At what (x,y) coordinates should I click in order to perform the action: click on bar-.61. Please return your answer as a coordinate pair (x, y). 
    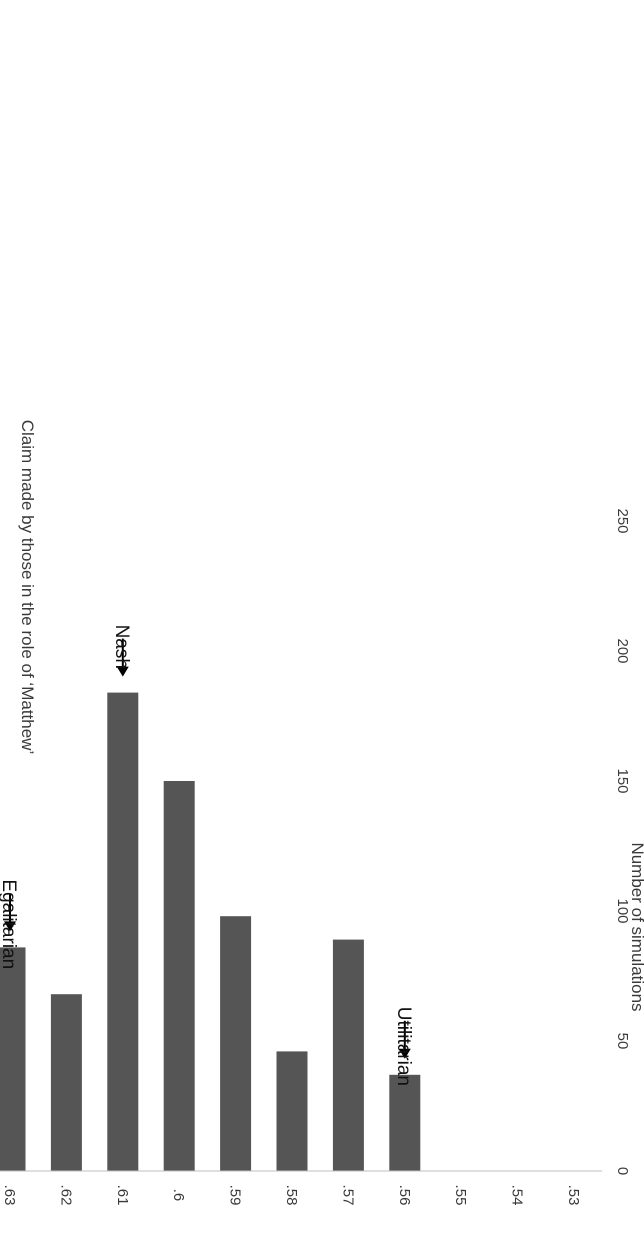
    Looking at the image, I should click on (123, 931).